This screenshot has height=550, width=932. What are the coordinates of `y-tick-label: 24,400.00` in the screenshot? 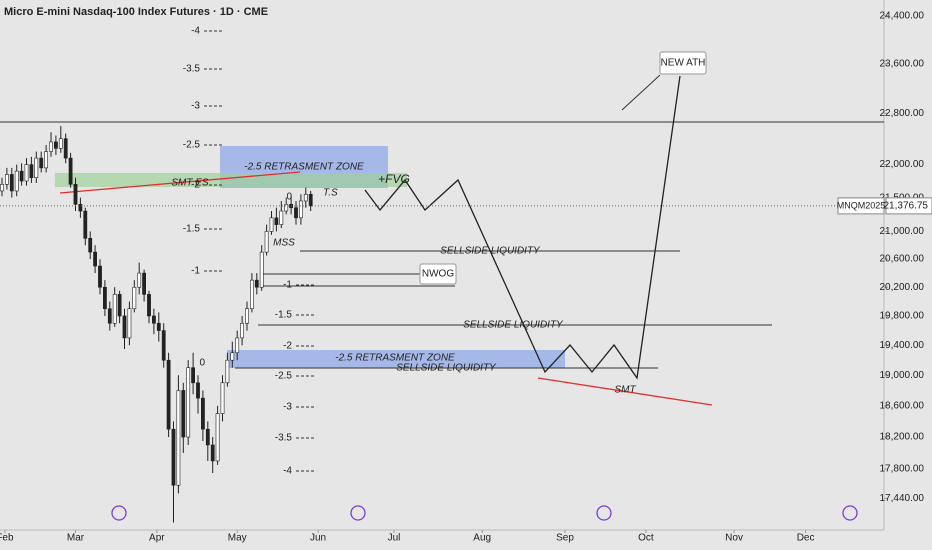 It's located at (902, 15).